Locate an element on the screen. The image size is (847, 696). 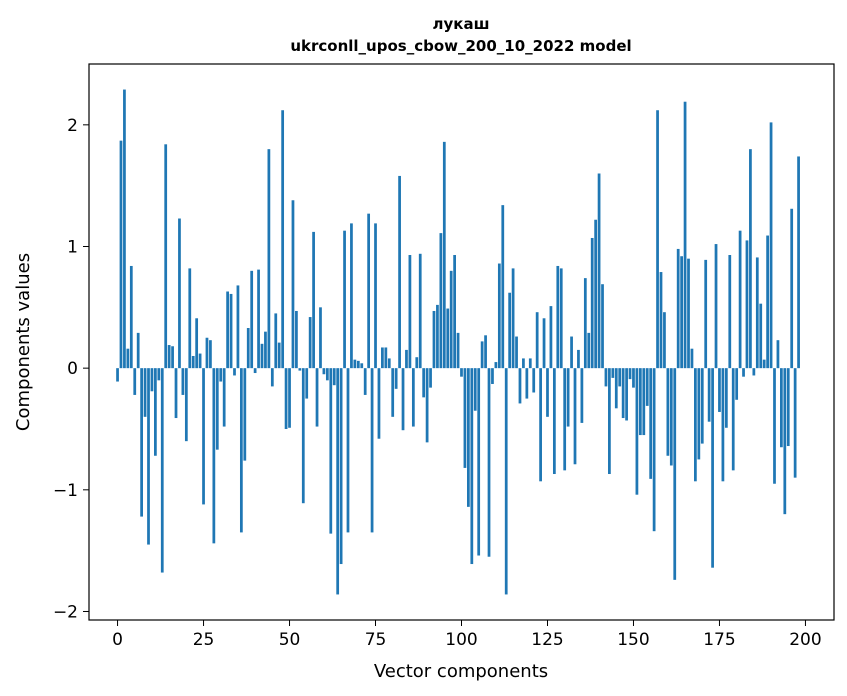
x-tick-label: 100 is located at coordinates (461, 640).